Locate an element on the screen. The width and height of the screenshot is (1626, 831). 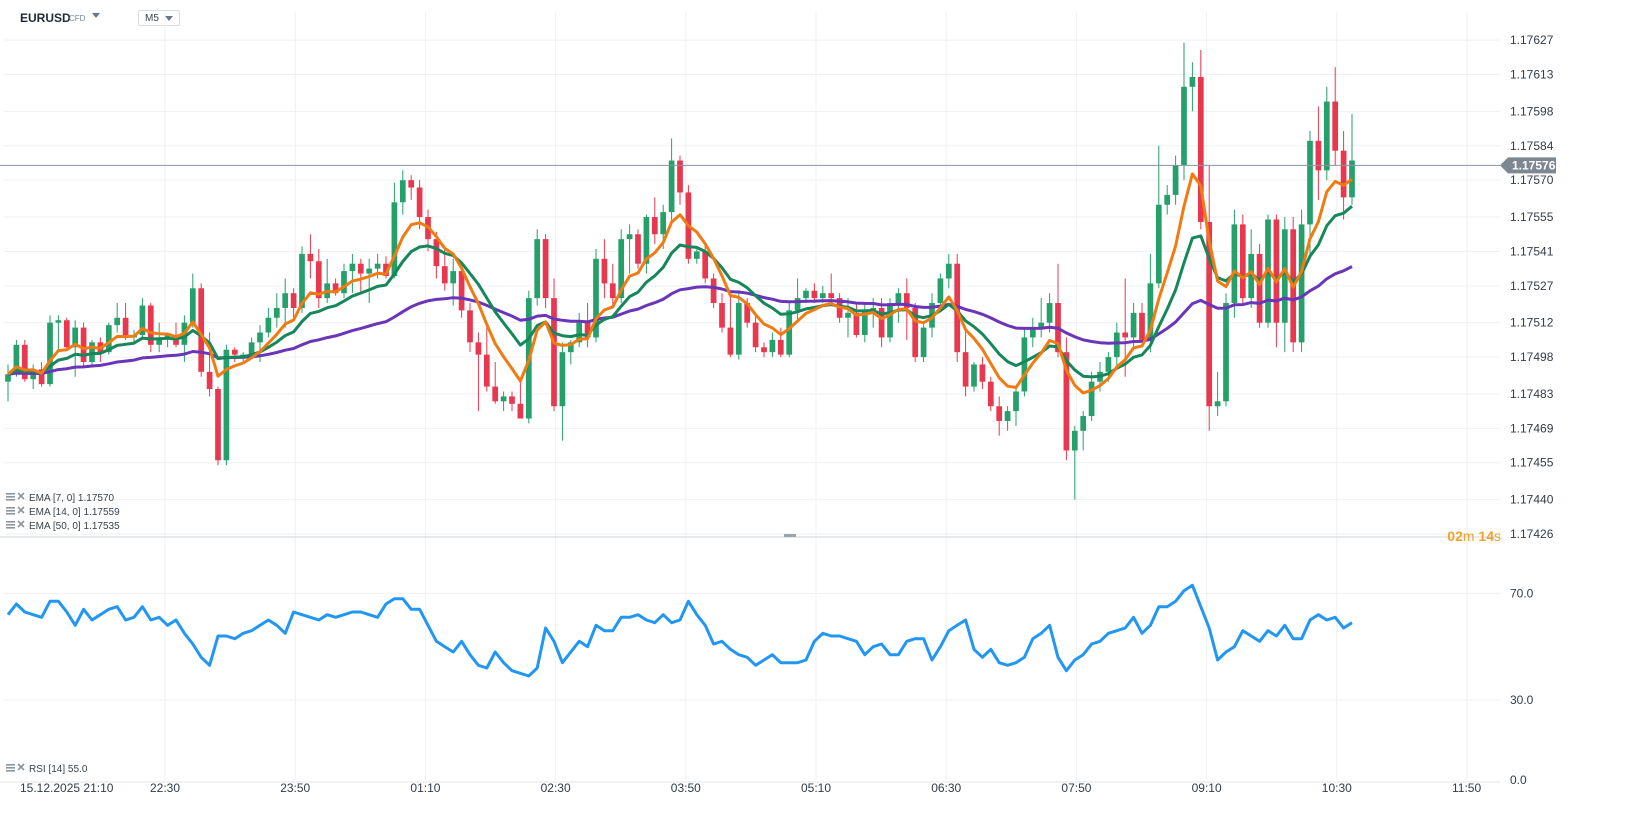
symbol-dropdown-icon is located at coordinates (96, 15).